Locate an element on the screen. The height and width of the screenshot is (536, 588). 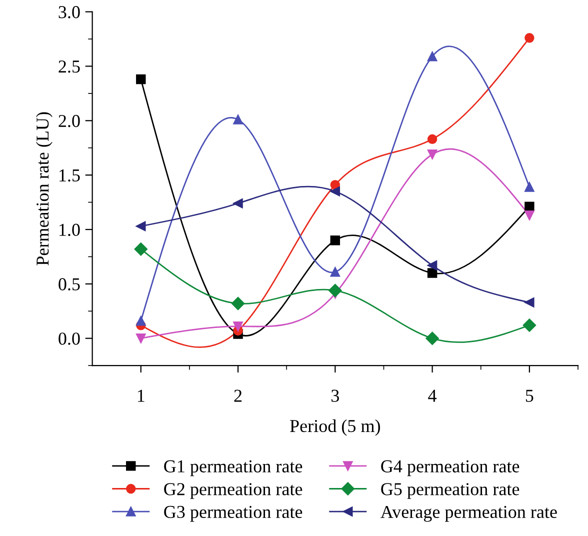
x-tick-label: 2 is located at coordinates (238, 396).